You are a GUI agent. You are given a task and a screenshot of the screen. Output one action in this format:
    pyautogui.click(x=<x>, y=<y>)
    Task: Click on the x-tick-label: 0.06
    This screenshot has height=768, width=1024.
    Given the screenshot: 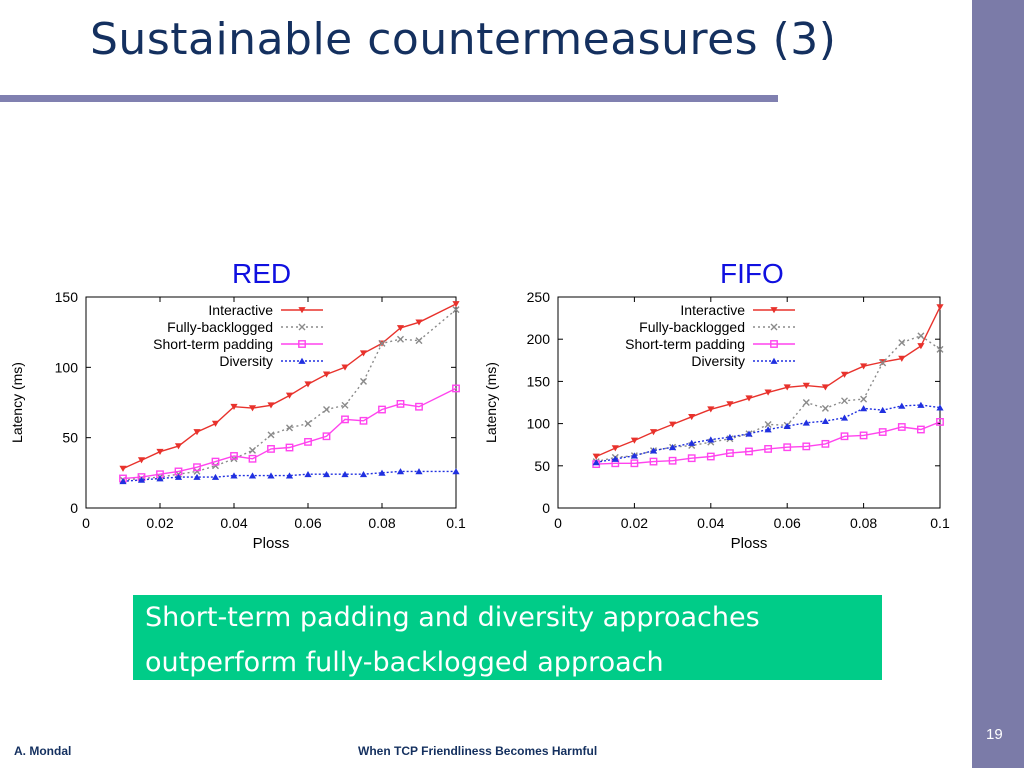 What is the action you would take?
    pyautogui.click(x=307, y=523)
    